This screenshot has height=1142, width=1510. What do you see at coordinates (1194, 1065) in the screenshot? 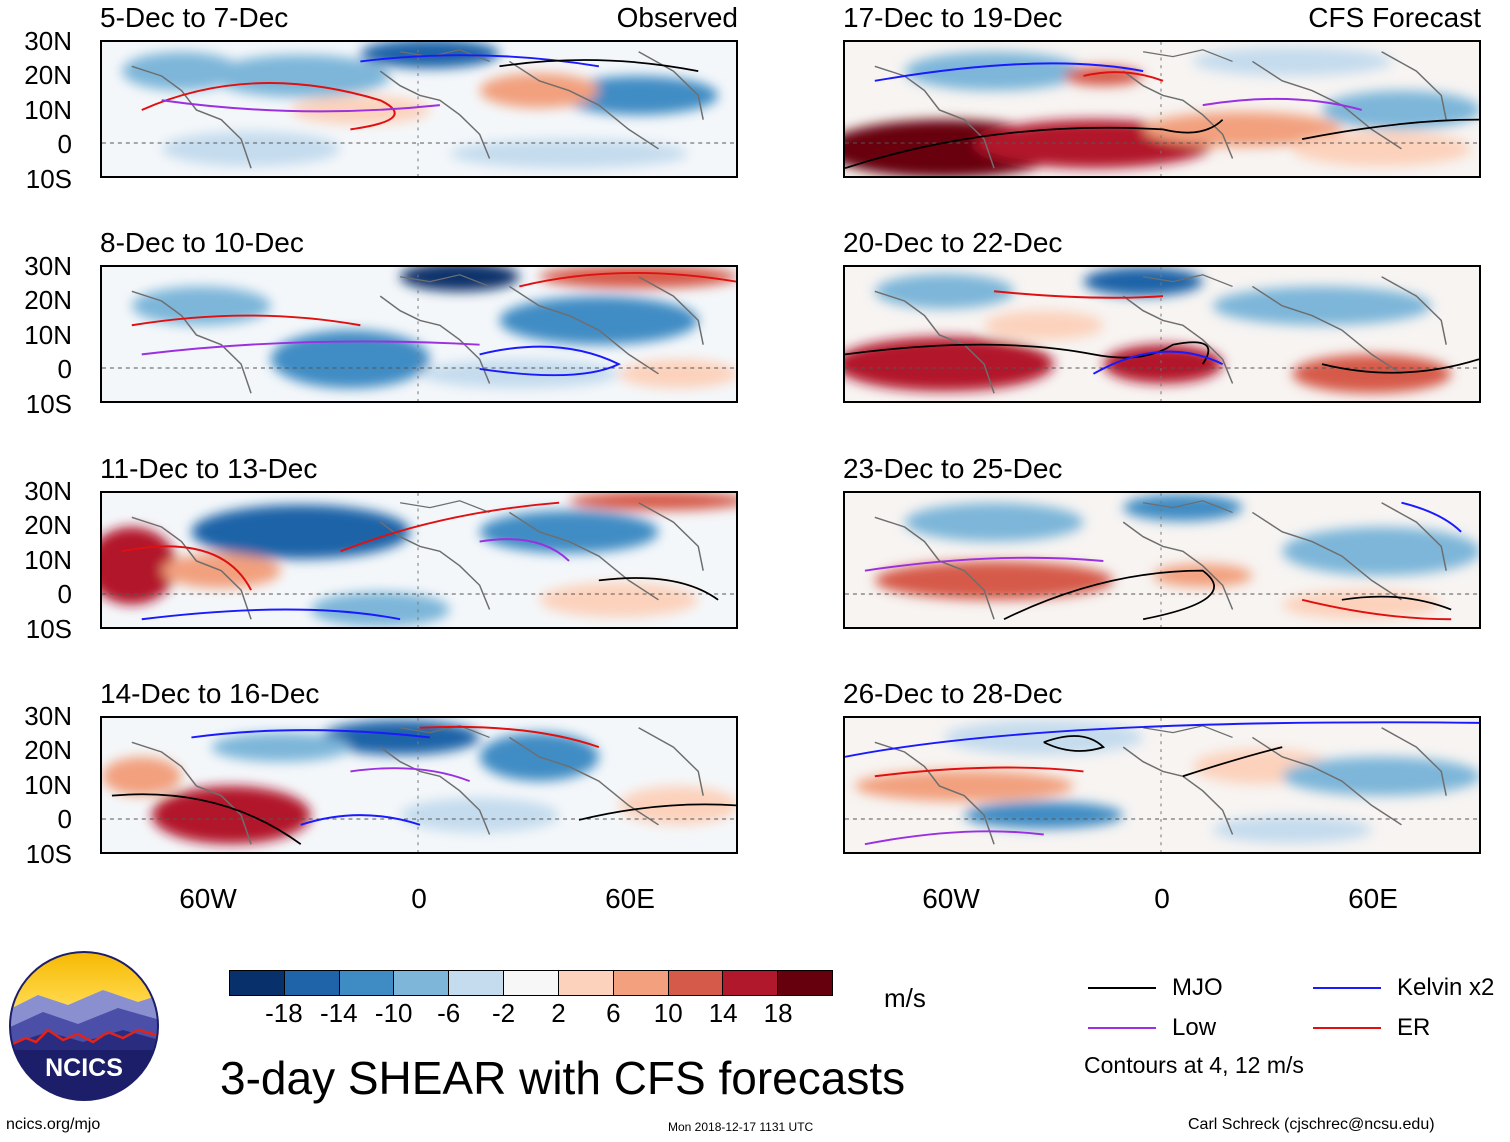
I see `contours-note: Contours at 4, 12 m/s` at bounding box center [1194, 1065].